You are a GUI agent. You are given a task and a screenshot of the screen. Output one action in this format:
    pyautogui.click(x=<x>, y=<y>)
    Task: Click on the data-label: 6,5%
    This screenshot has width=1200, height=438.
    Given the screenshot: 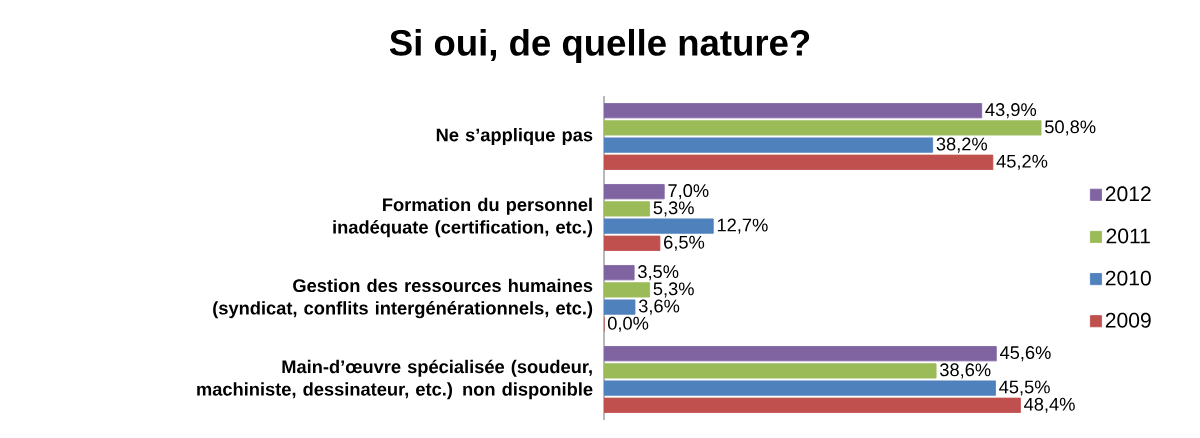 What is the action you would take?
    pyautogui.click(x=684, y=243)
    